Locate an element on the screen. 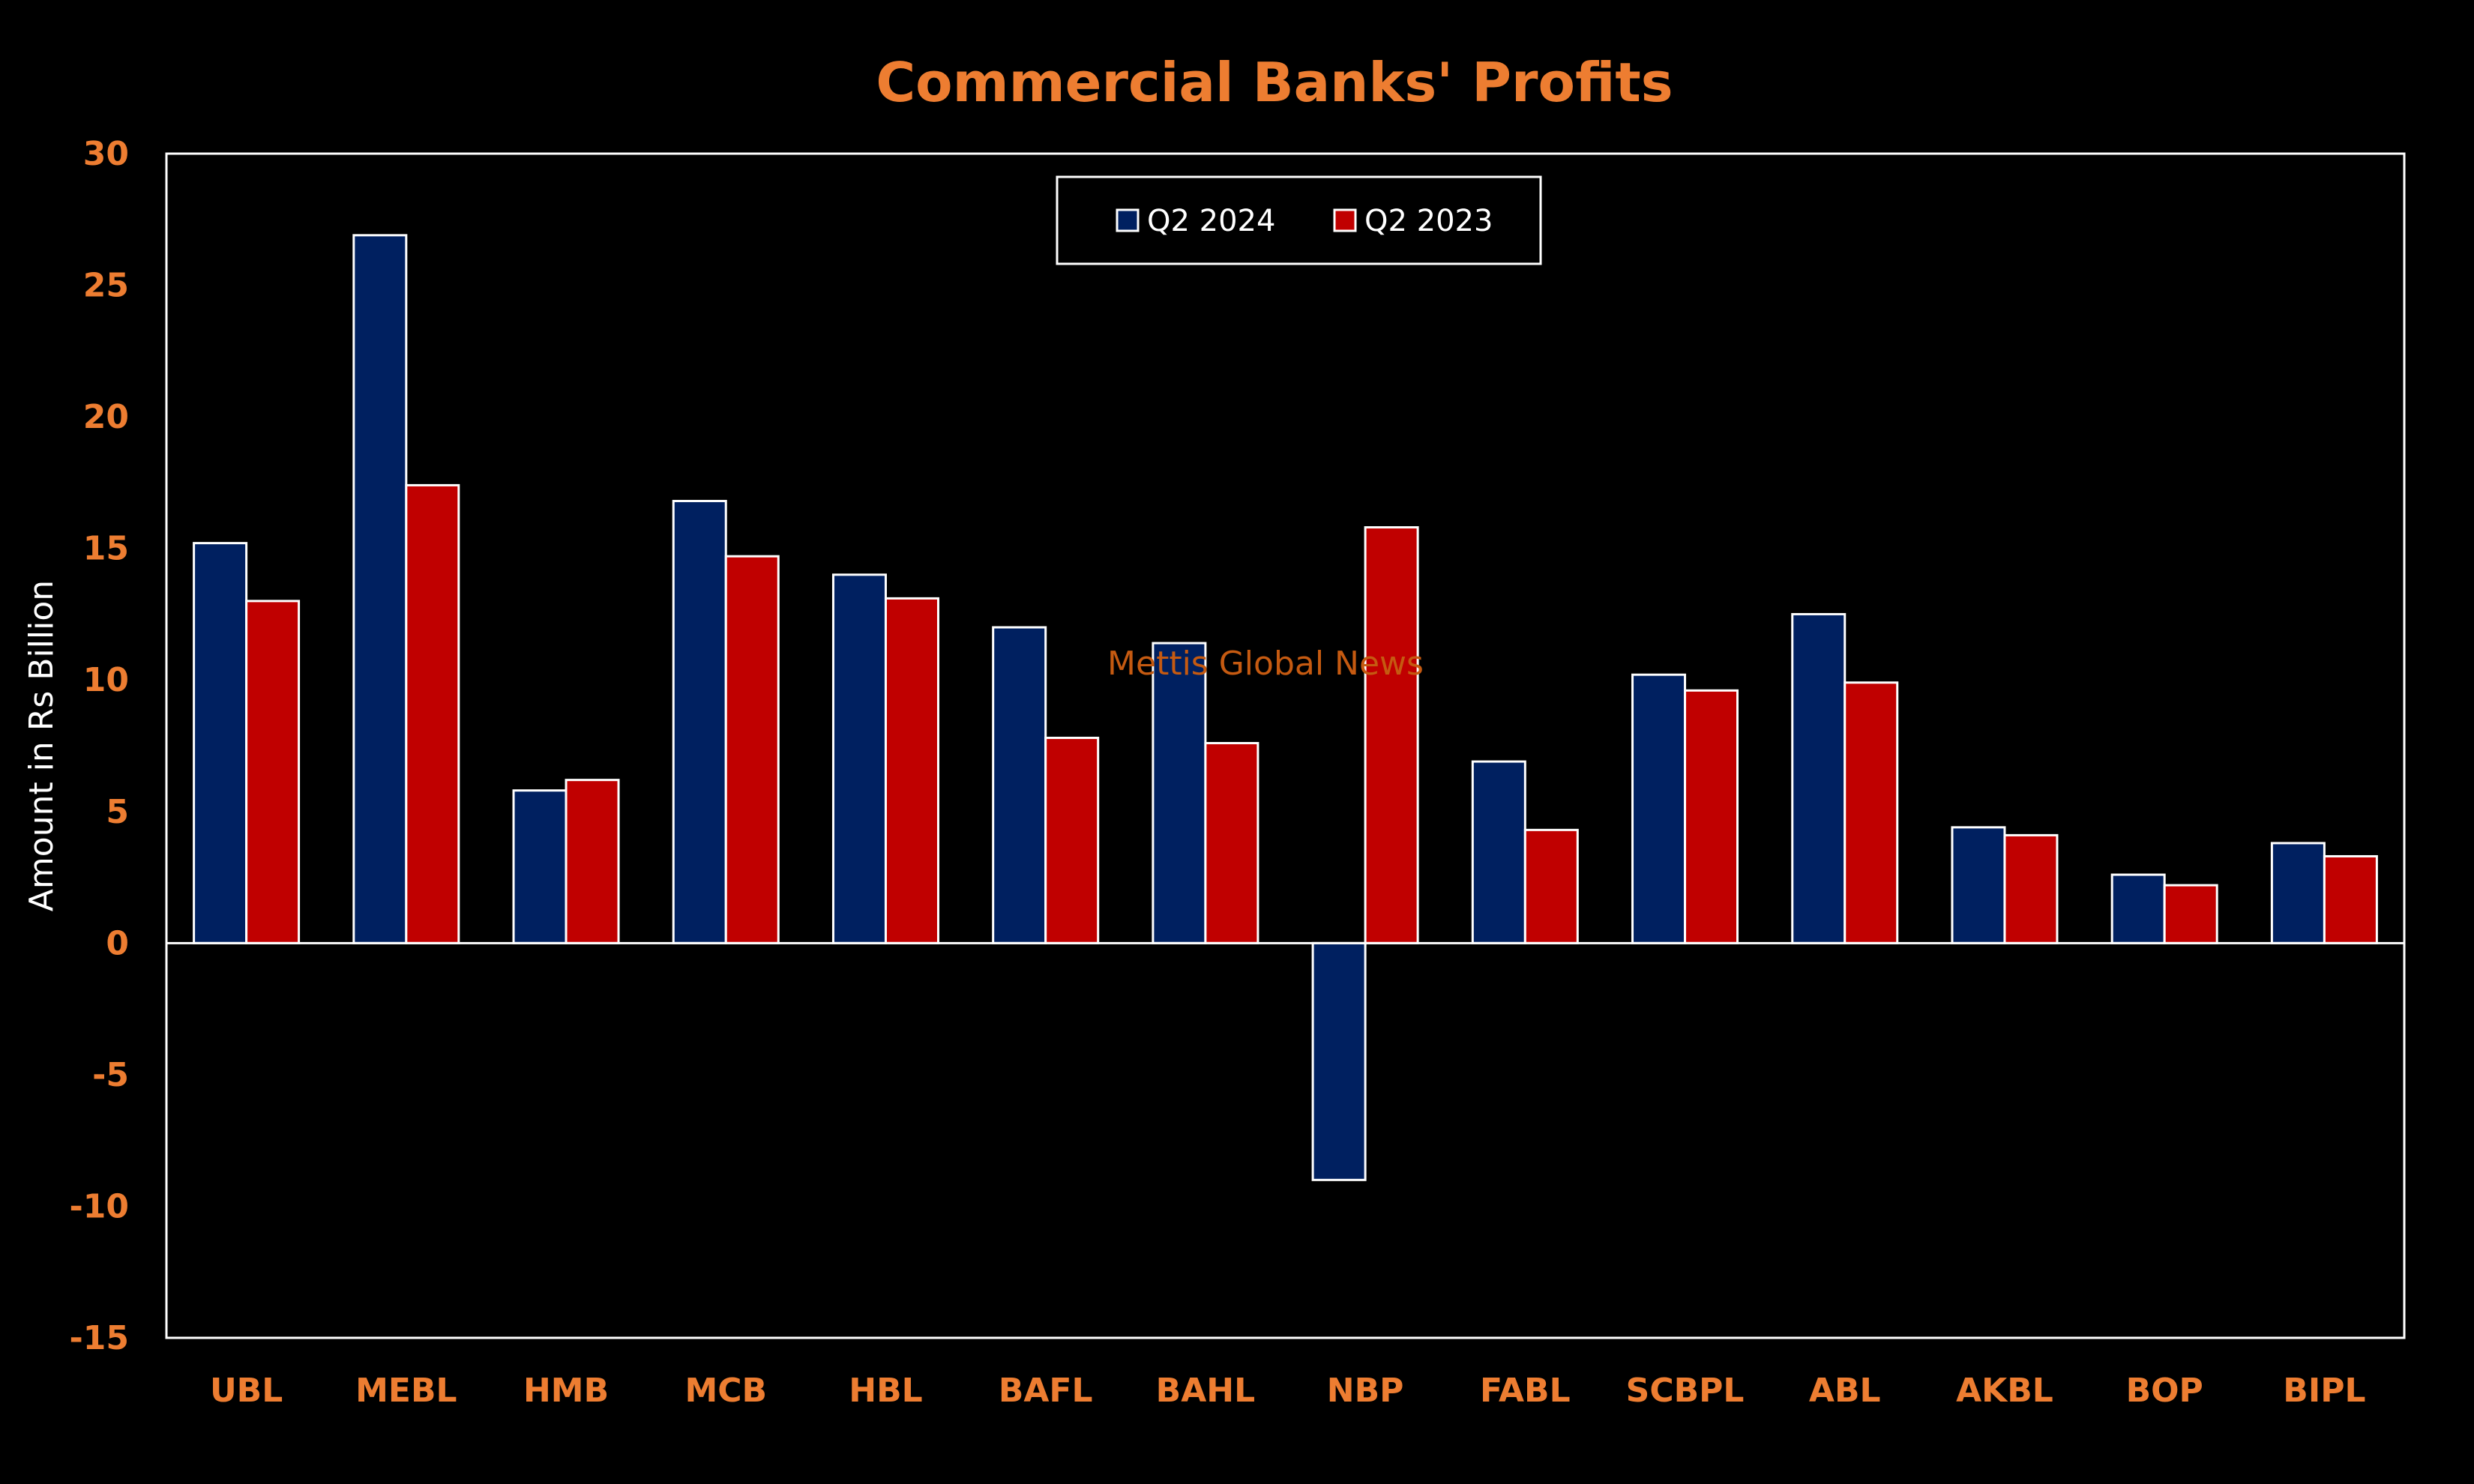 This screenshot has width=2474, height=1484. y-tick-label: 15 is located at coordinates (106, 549).